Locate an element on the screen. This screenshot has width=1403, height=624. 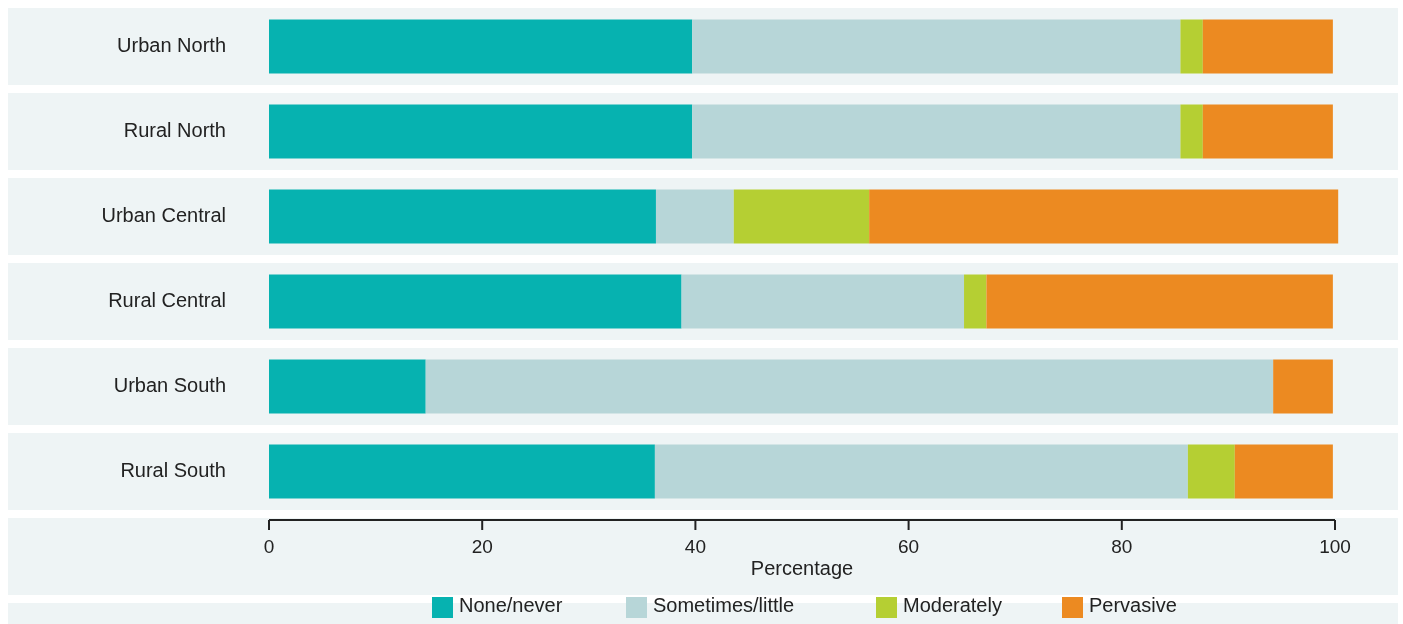
x-axis-title: Percentage is located at coordinates (802, 568).